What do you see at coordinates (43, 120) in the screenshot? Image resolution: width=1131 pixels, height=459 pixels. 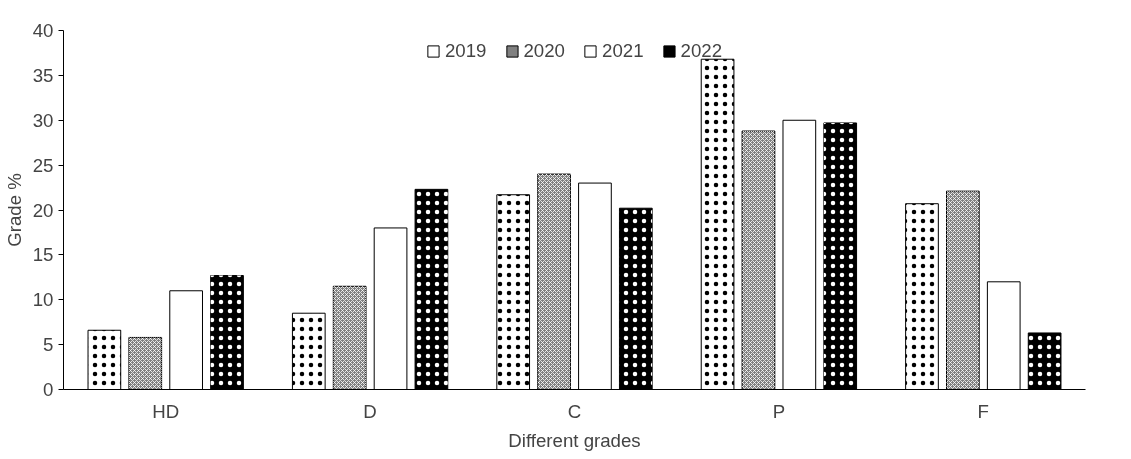 I see `y-tick-label: 30` at bounding box center [43, 120].